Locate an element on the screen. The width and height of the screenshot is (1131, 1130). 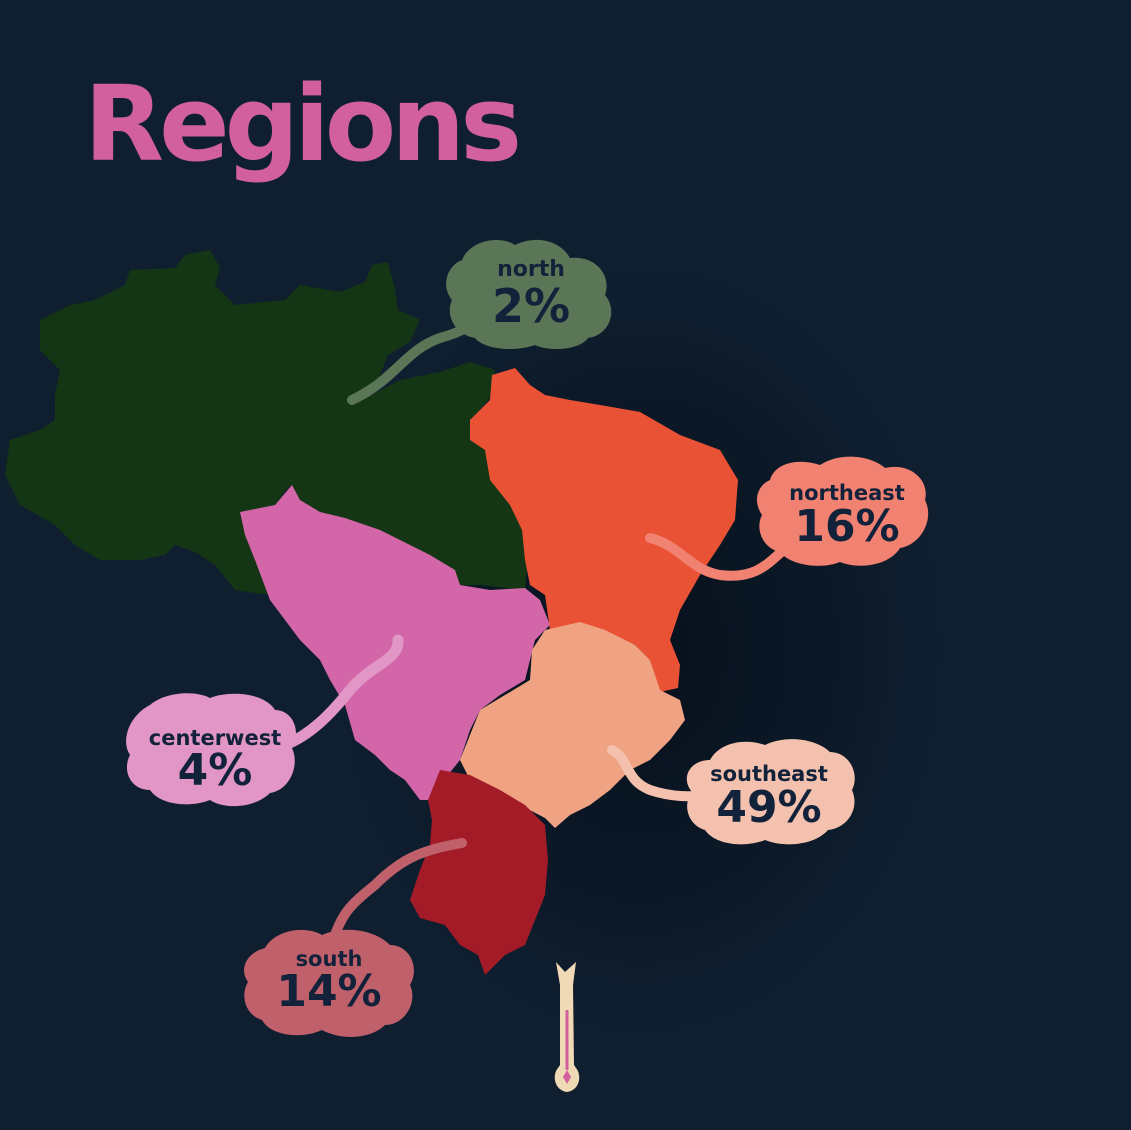
region-northeast is located at coordinates (604, 530).